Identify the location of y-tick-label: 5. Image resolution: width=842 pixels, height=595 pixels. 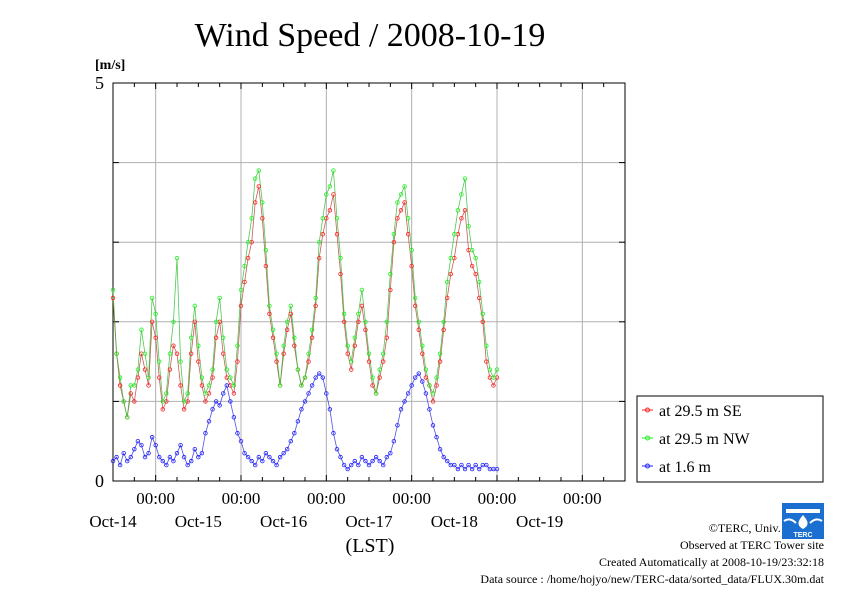
(99, 83).